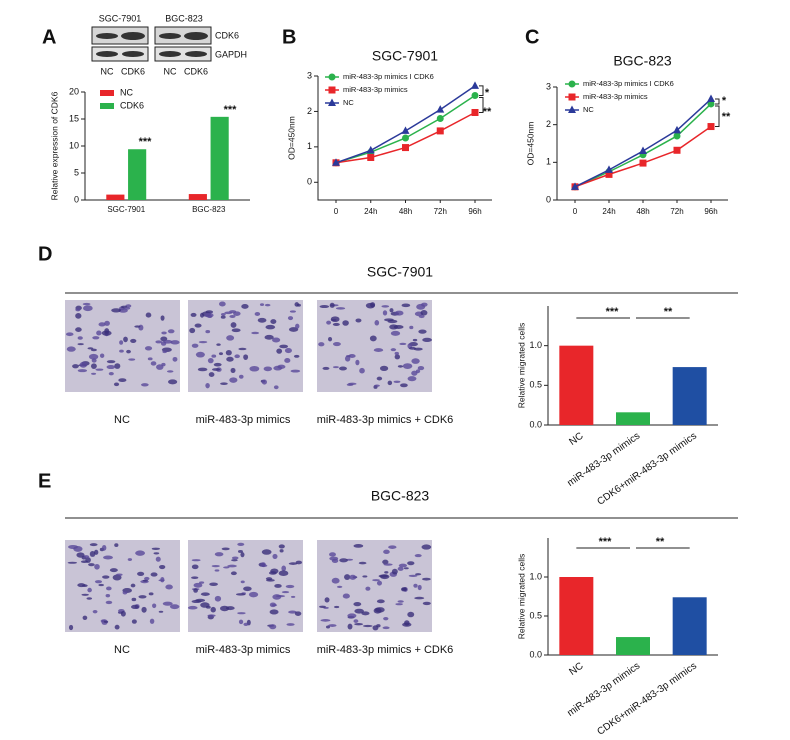 The image size is (790, 740). What do you see at coordinates (385, 650) in the screenshot?
I see `image-caption: miR-483-3p mimics + CDK6` at bounding box center [385, 650].